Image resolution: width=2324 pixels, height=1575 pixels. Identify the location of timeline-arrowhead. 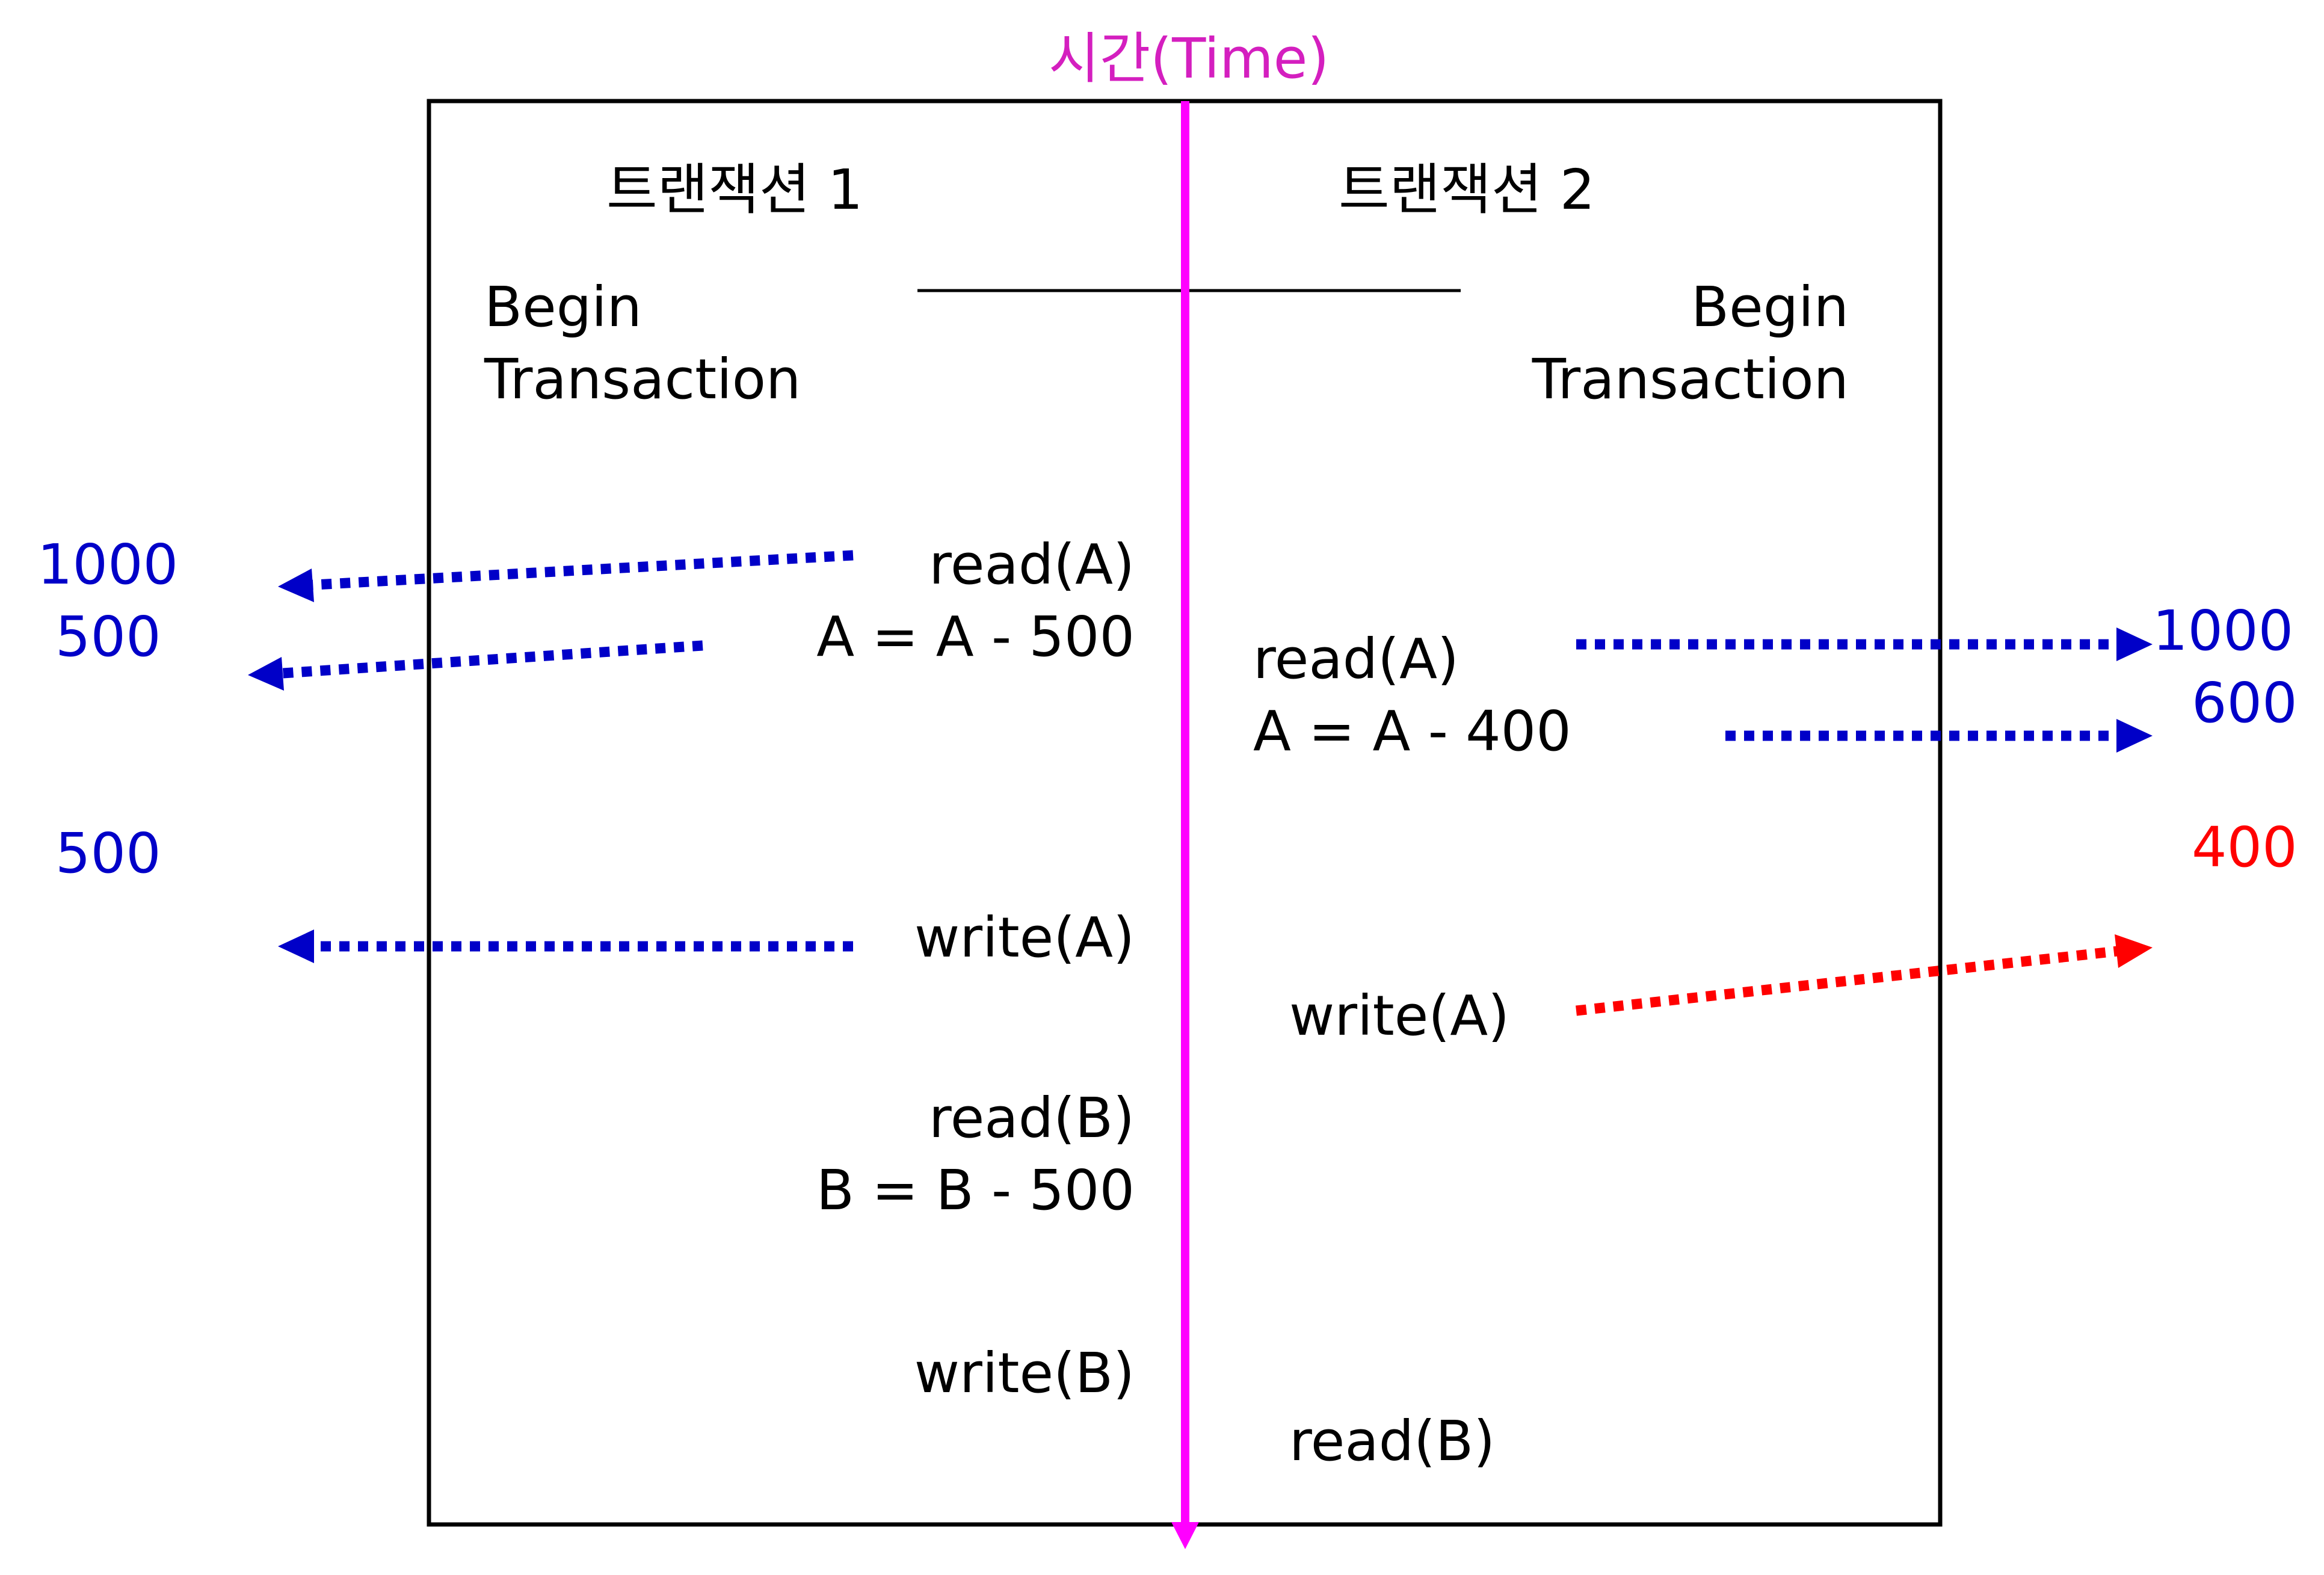
(1185, 1535).